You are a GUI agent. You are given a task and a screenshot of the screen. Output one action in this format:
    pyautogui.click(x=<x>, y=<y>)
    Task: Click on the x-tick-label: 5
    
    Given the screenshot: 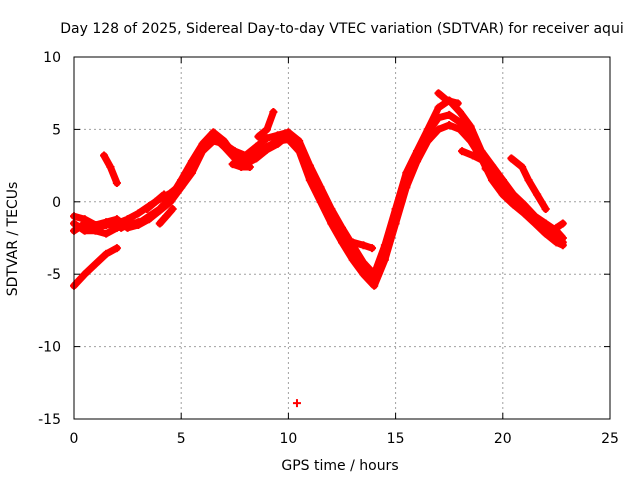 What is the action you would take?
    pyautogui.click(x=181, y=439)
    